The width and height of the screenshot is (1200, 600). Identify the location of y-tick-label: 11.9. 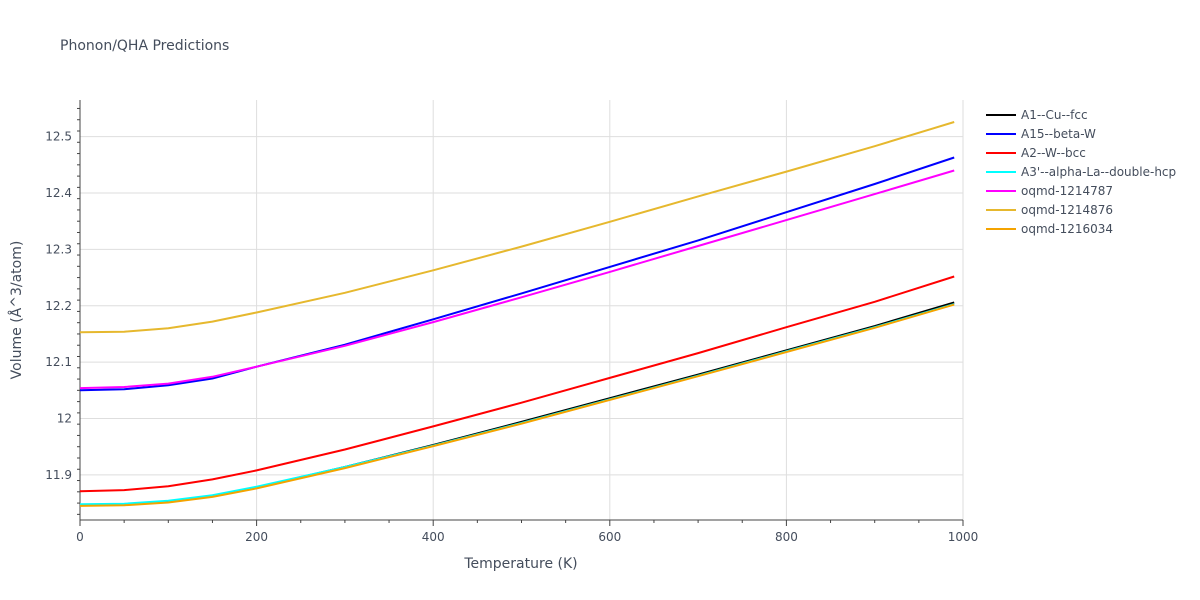
(58, 475).